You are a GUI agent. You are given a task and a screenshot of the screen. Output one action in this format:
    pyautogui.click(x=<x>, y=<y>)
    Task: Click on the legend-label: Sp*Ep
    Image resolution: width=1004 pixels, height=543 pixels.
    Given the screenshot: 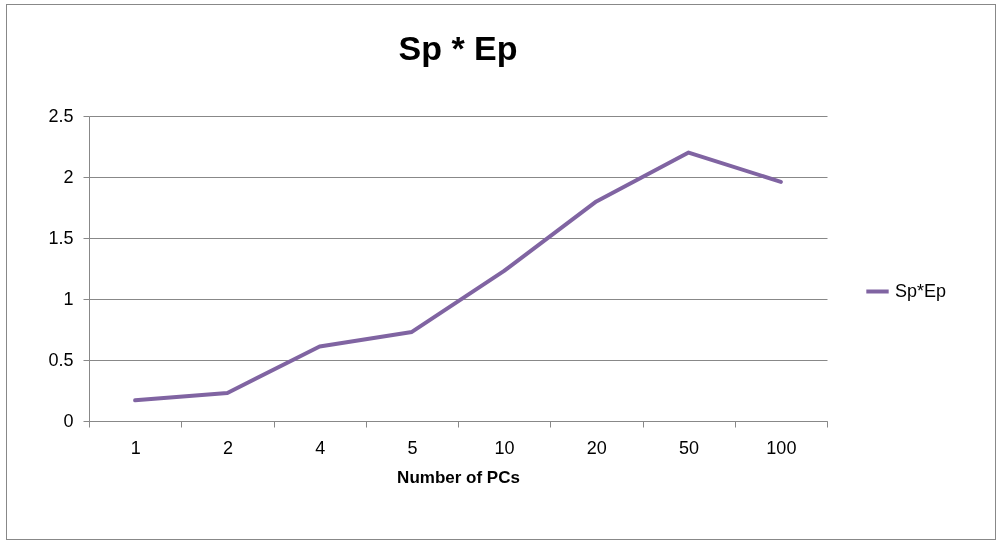 What is the action you would take?
    pyautogui.click(x=921, y=290)
    